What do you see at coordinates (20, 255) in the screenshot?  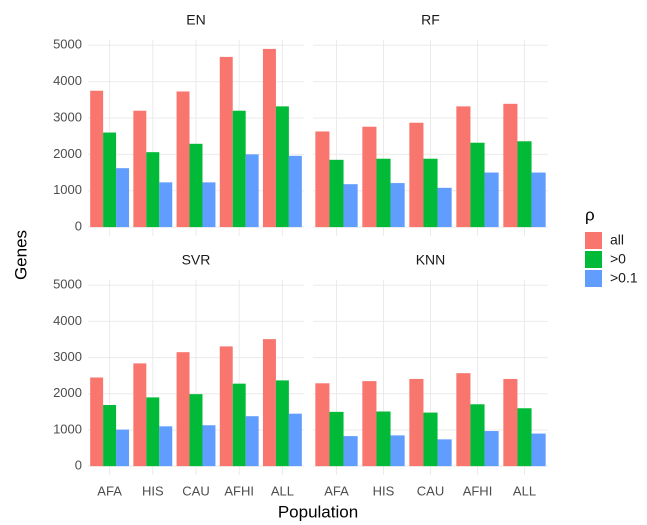 I see `y-axis-title: Genes` at bounding box center [20, 255].